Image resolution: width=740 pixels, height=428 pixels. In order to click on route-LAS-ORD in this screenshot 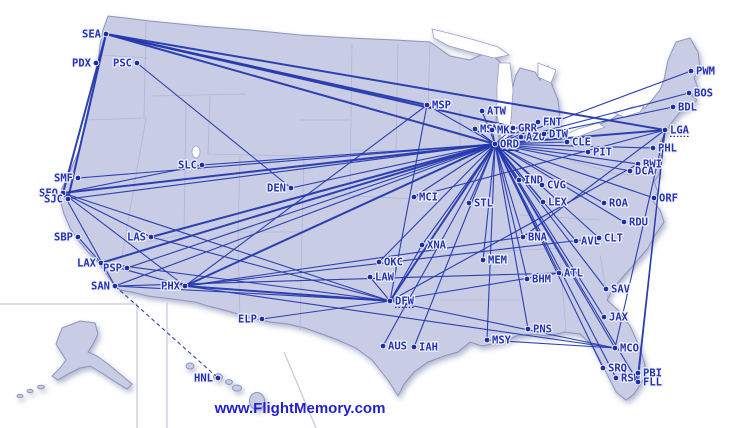, I will do `click(323, 190)`.